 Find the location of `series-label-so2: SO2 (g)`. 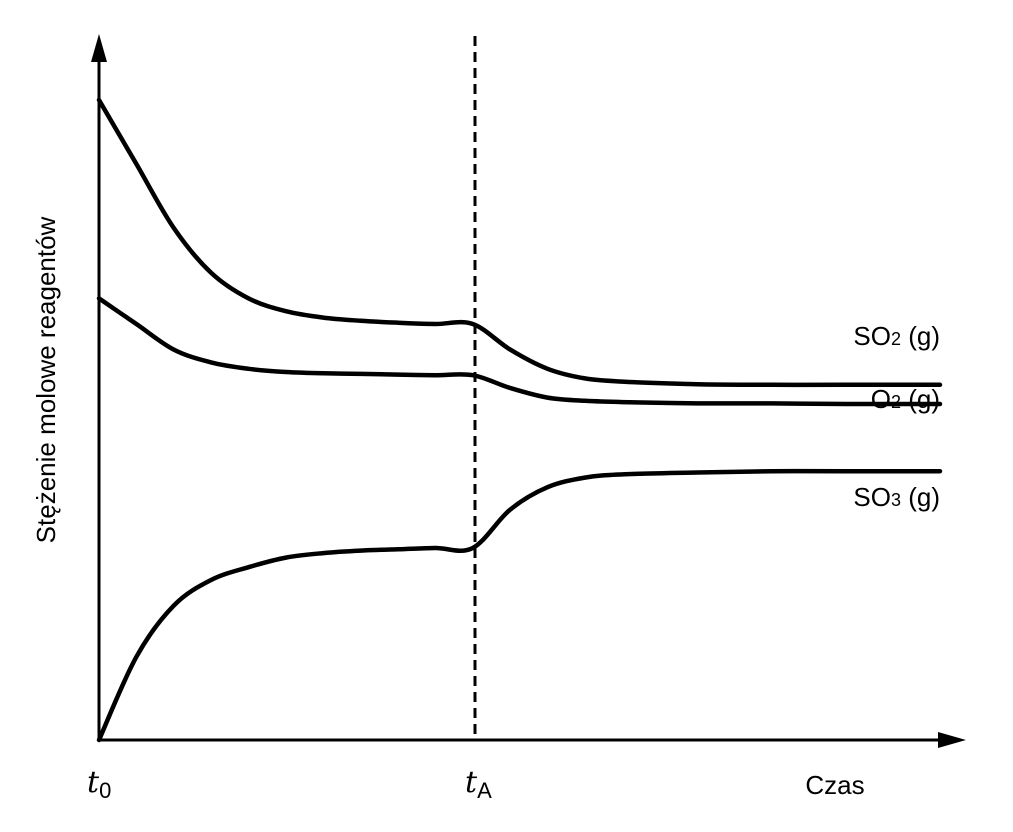

series-label-so2: SO2 (g) is located at coordinates (896, 336).